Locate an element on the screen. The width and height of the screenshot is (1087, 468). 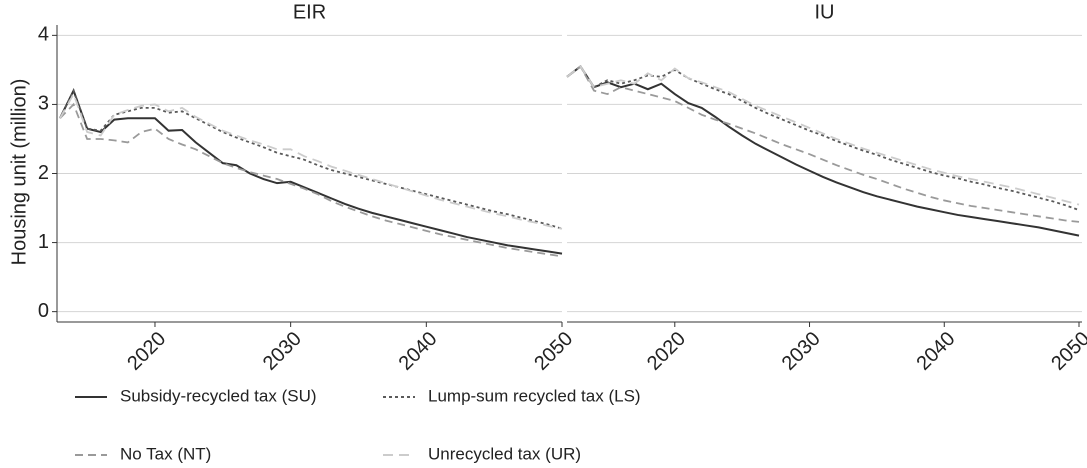
legend-label: No Tax (NT) is located at coordinates (165, 453).